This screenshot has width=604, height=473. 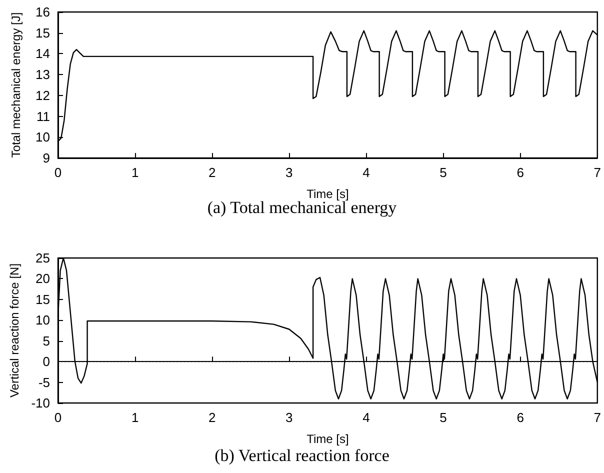 I want to click on y-tick-label: 20, so click(x=43, y=278).